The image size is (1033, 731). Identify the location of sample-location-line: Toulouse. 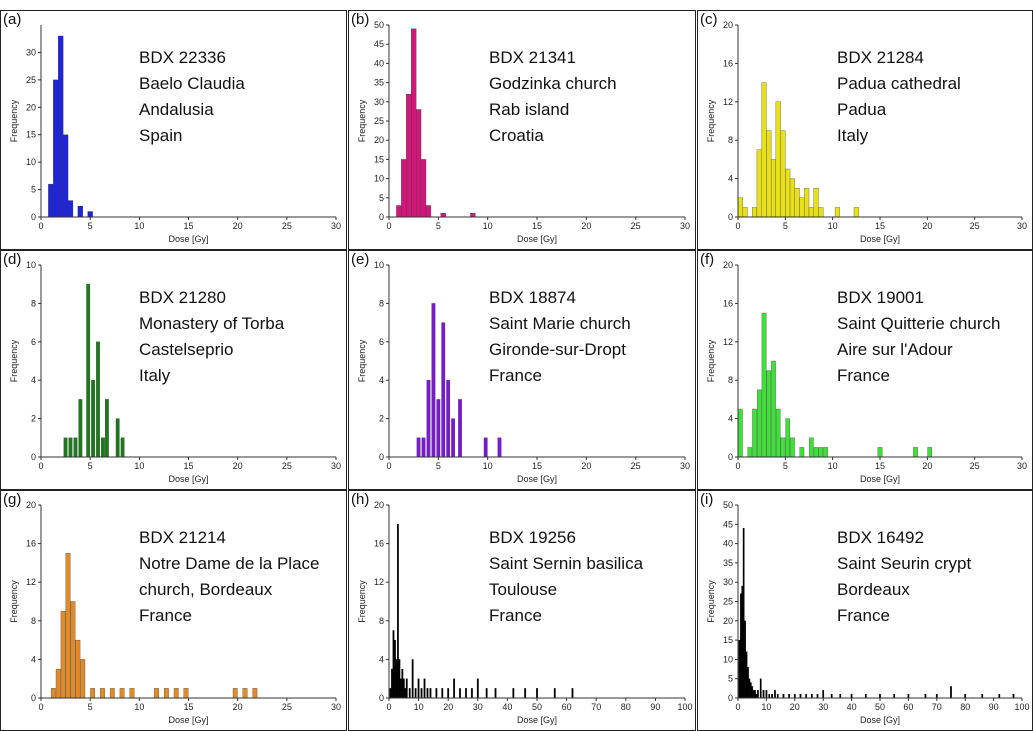
(523, 589).